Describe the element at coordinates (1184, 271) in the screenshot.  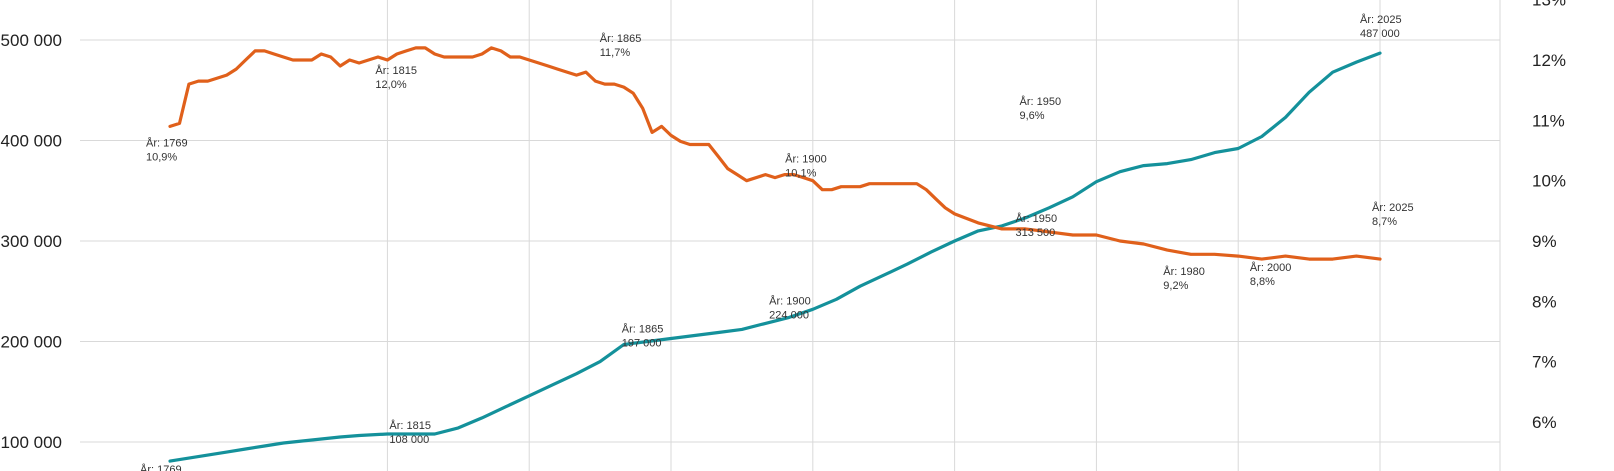
I see `data-label: År: 1980` at that location.